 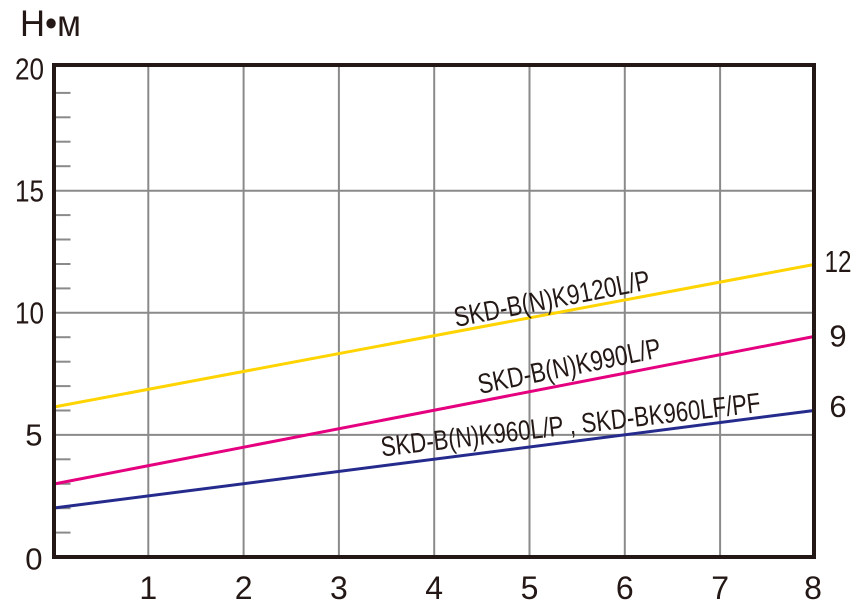 I want to click on svg-text: Н•м, so click(x=50, y=23).